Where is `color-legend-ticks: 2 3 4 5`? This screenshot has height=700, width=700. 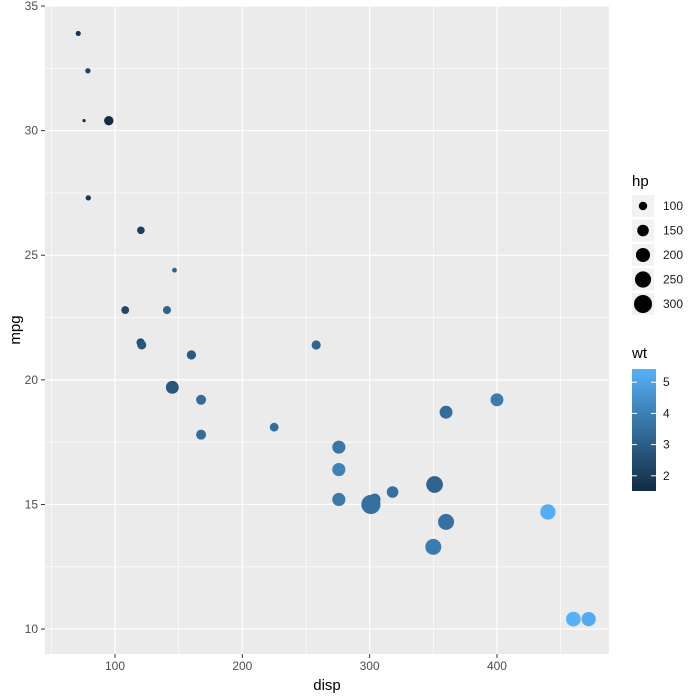 color-legend-ticks: 2 3 4 5 is located at coordinates (651, 429).